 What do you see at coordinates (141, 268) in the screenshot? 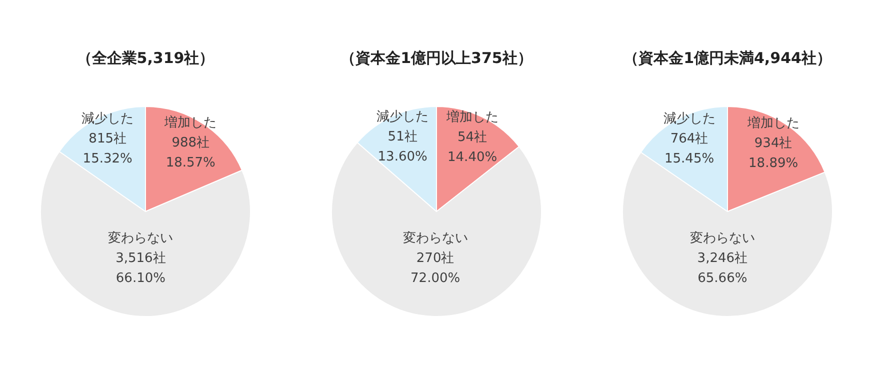
I see `data-label: 3,516社 66.10%` at bounding box center [141, 268].